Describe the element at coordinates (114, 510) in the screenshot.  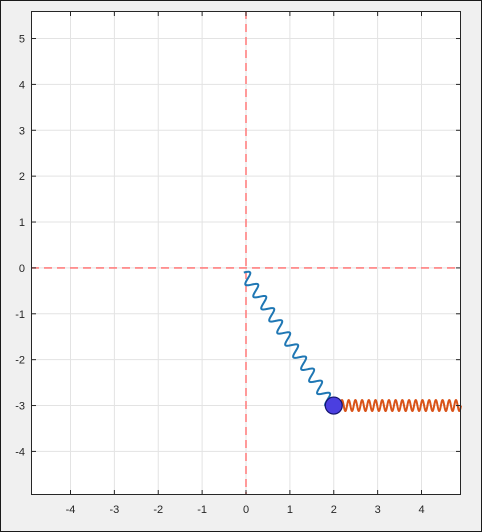
I see `x-tick-label: -3` at that location.